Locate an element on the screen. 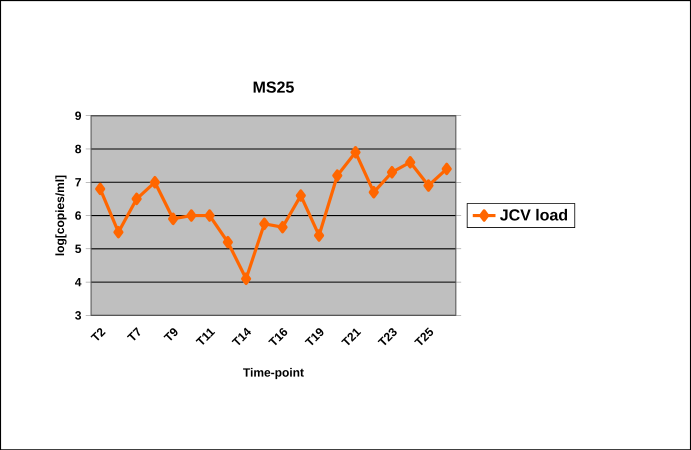 The width and height of the screenshot is (691, 450). y-tick-label: 5 is located at coordinates (78, 248).